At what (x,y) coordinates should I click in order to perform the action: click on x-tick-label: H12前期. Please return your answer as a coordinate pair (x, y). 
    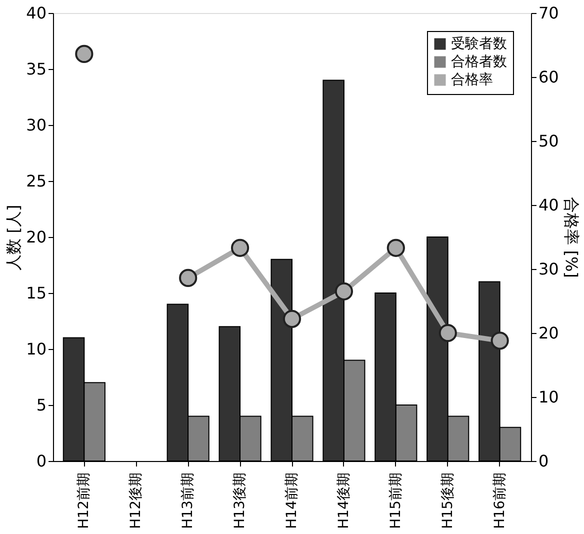
    Looking at the image, I should click on (84, 500).